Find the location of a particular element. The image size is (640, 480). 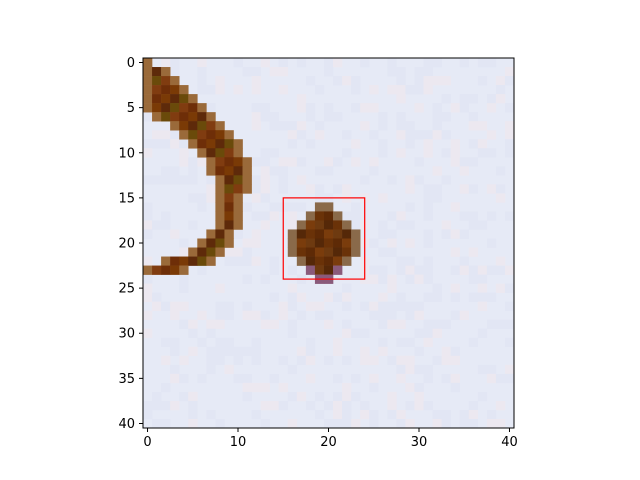

x-tick-label: 20 is located at coordinates (328, 442).